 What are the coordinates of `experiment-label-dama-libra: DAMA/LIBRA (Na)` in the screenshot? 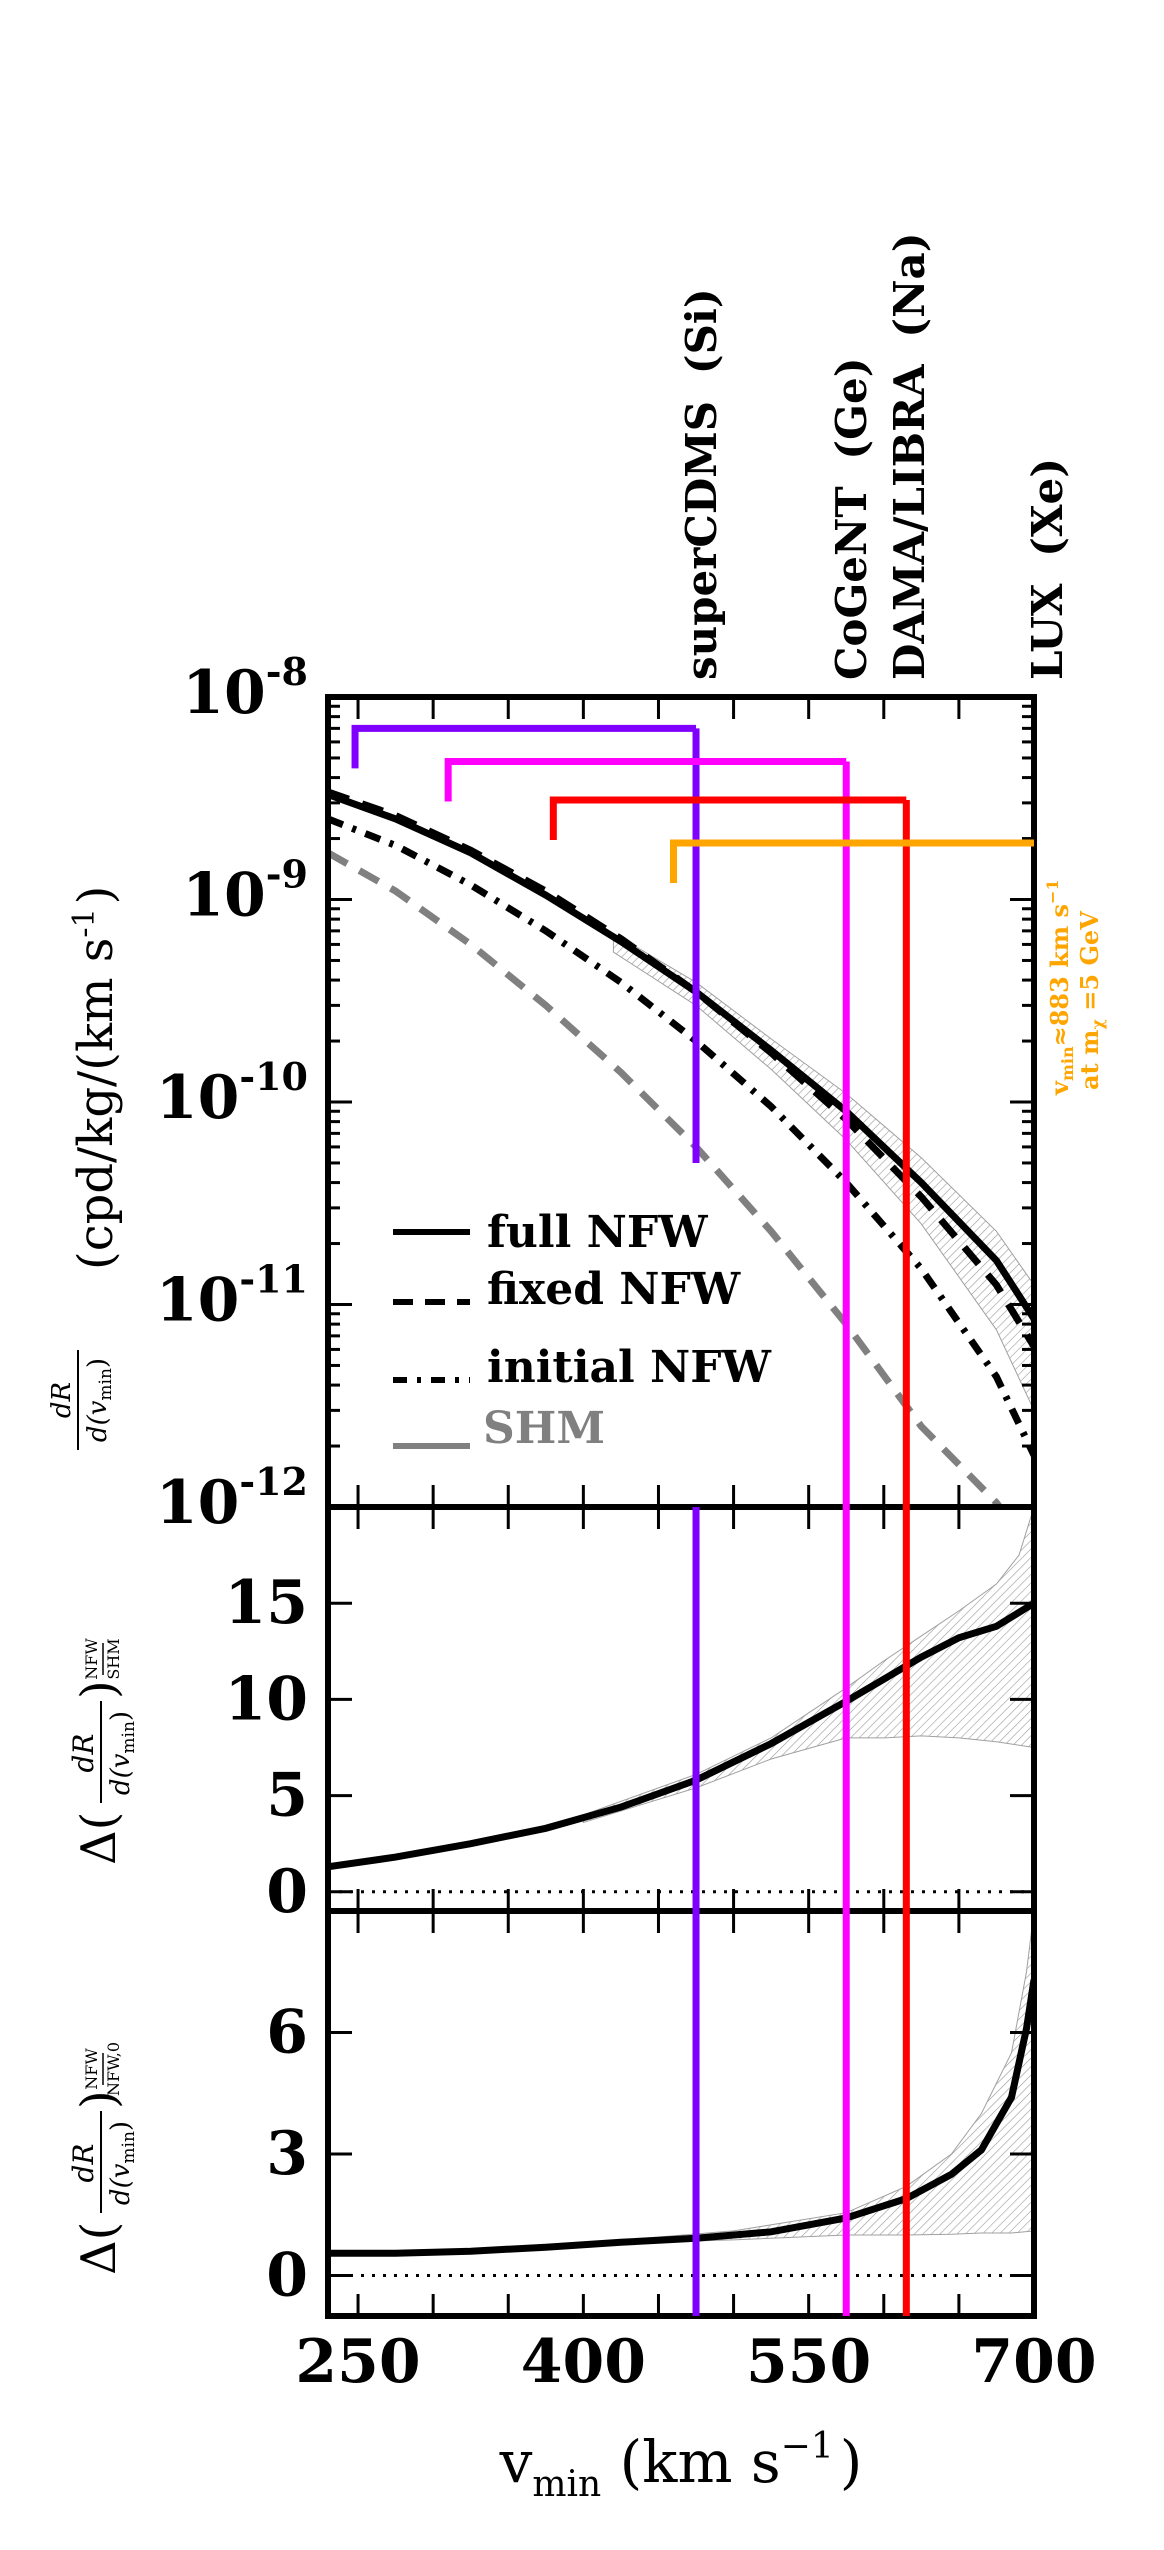 It's located at (909, 456).